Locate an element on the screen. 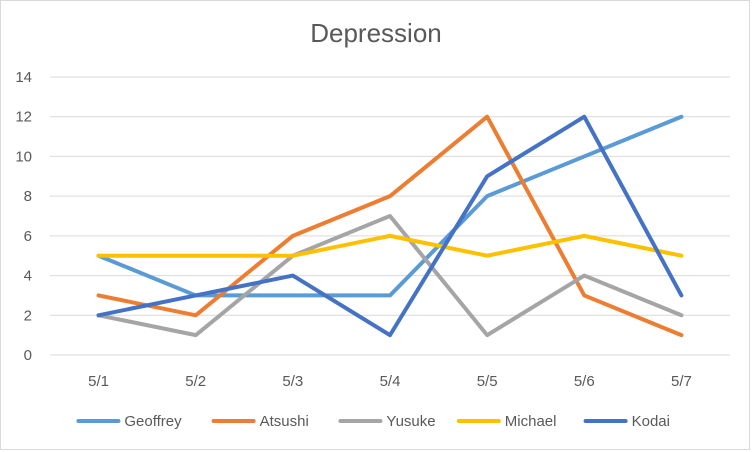 Image resolution: width=752 pixels, height=452 pixels. legend-item-atsushi: Atsushi is located at coordinates (260, 421).